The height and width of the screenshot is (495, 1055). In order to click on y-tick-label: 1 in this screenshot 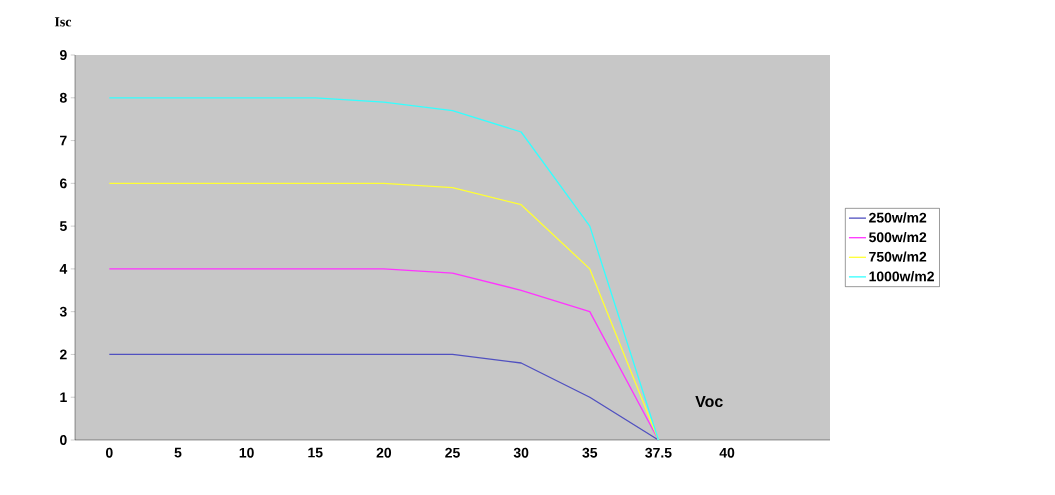, I will do `click(63, 397)`.